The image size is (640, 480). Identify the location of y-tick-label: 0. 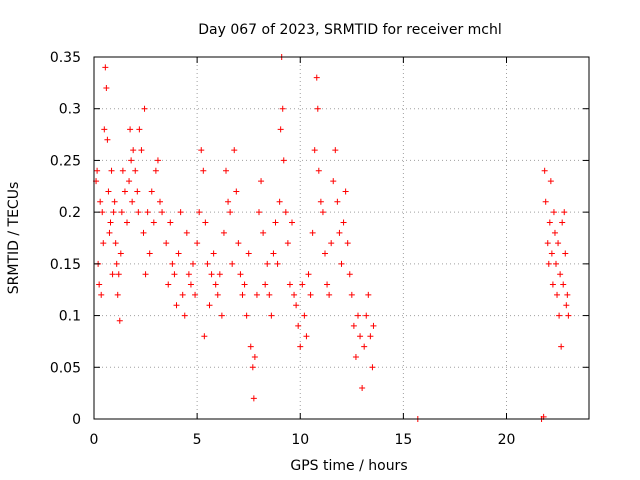
(76, 420).